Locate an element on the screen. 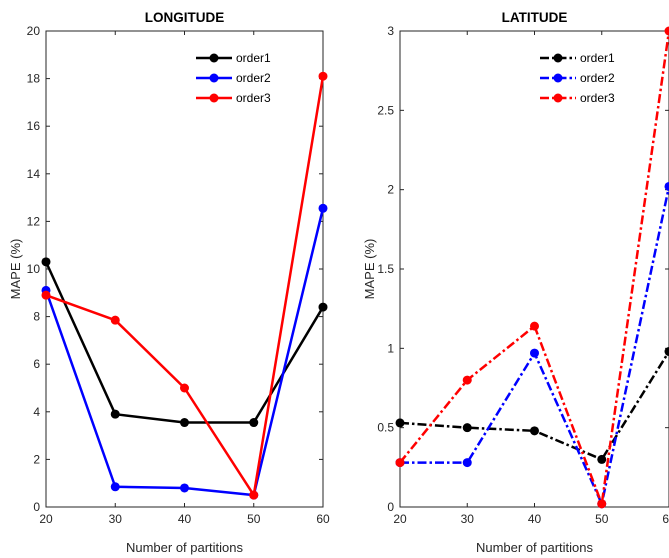  y-tick-label: 0.5 is located at coordinates (385, 428).